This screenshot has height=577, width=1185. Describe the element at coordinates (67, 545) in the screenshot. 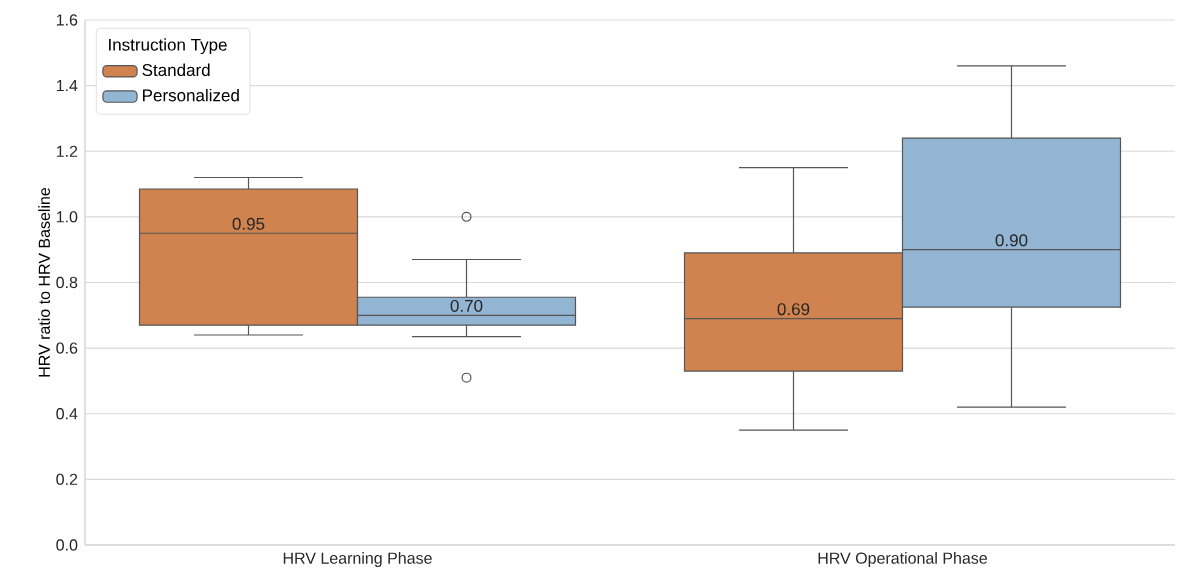

I see `y-tick-label: 0.0` at that location.